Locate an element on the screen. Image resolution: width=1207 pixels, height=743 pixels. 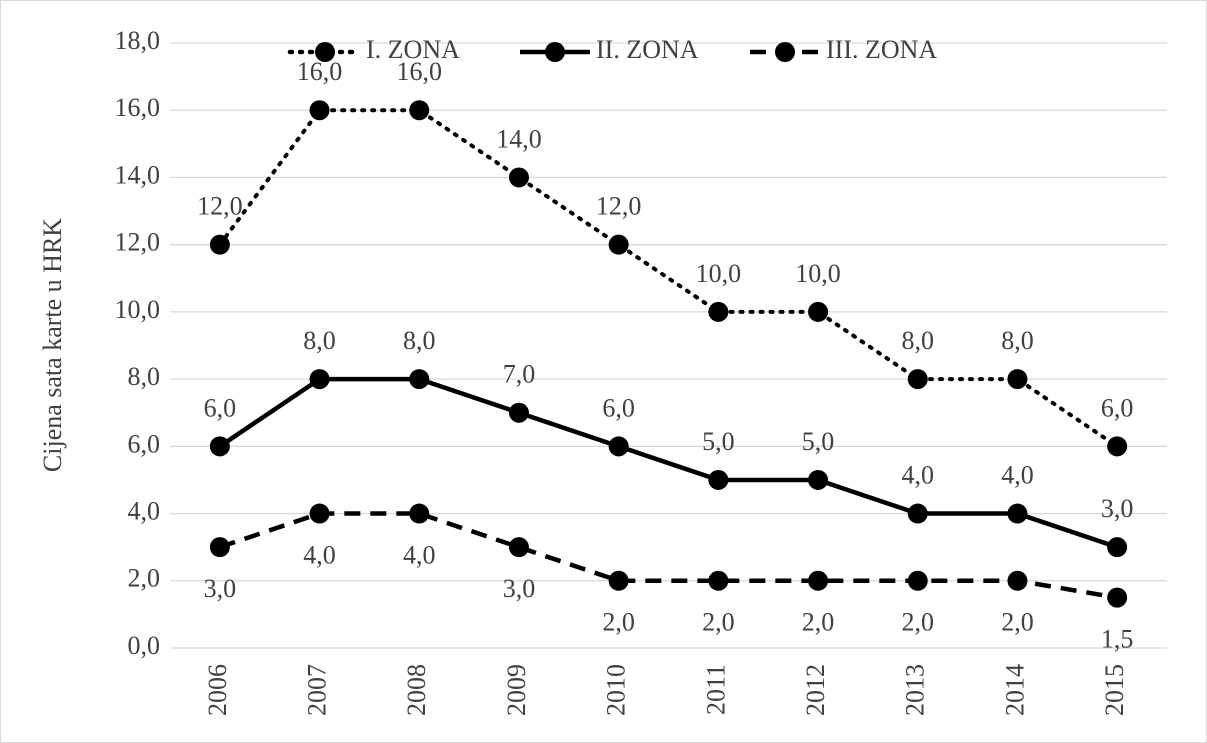
y-tick-label: 12,0 is located at coordinates (138, 242).